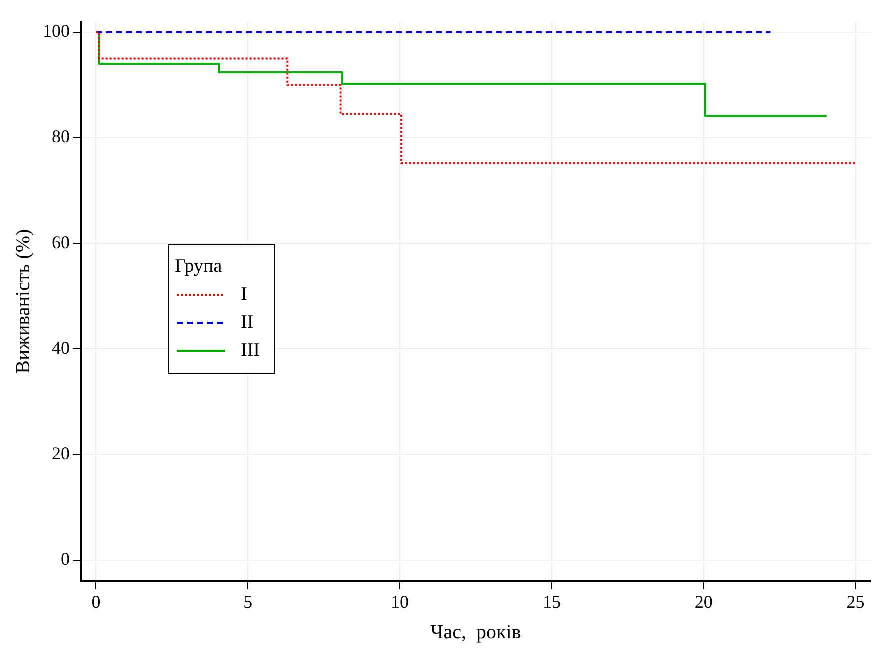  Describe the element at coordinates (551, 602) in the screenshot. I see `x-tick-label: 15` at that location.